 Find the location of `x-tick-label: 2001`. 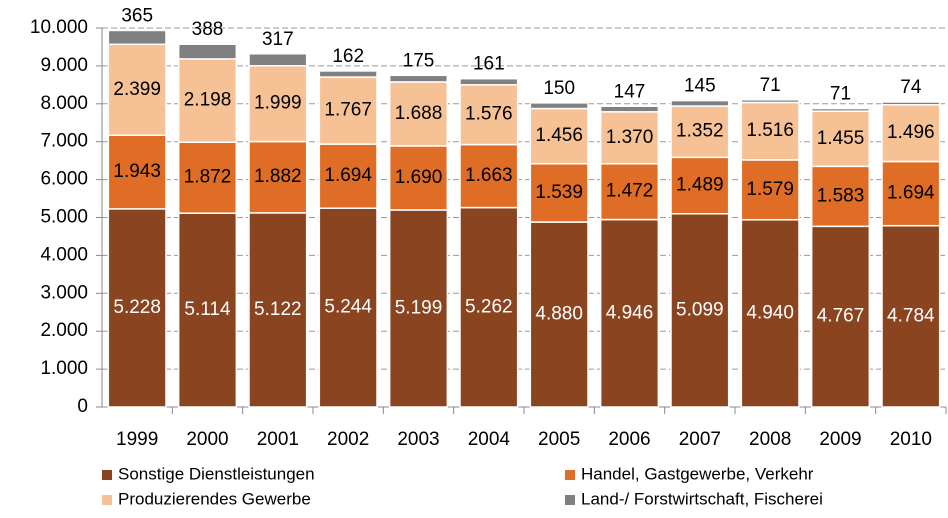

x-tick-label: 2001 is located at coordinates (278, 439).